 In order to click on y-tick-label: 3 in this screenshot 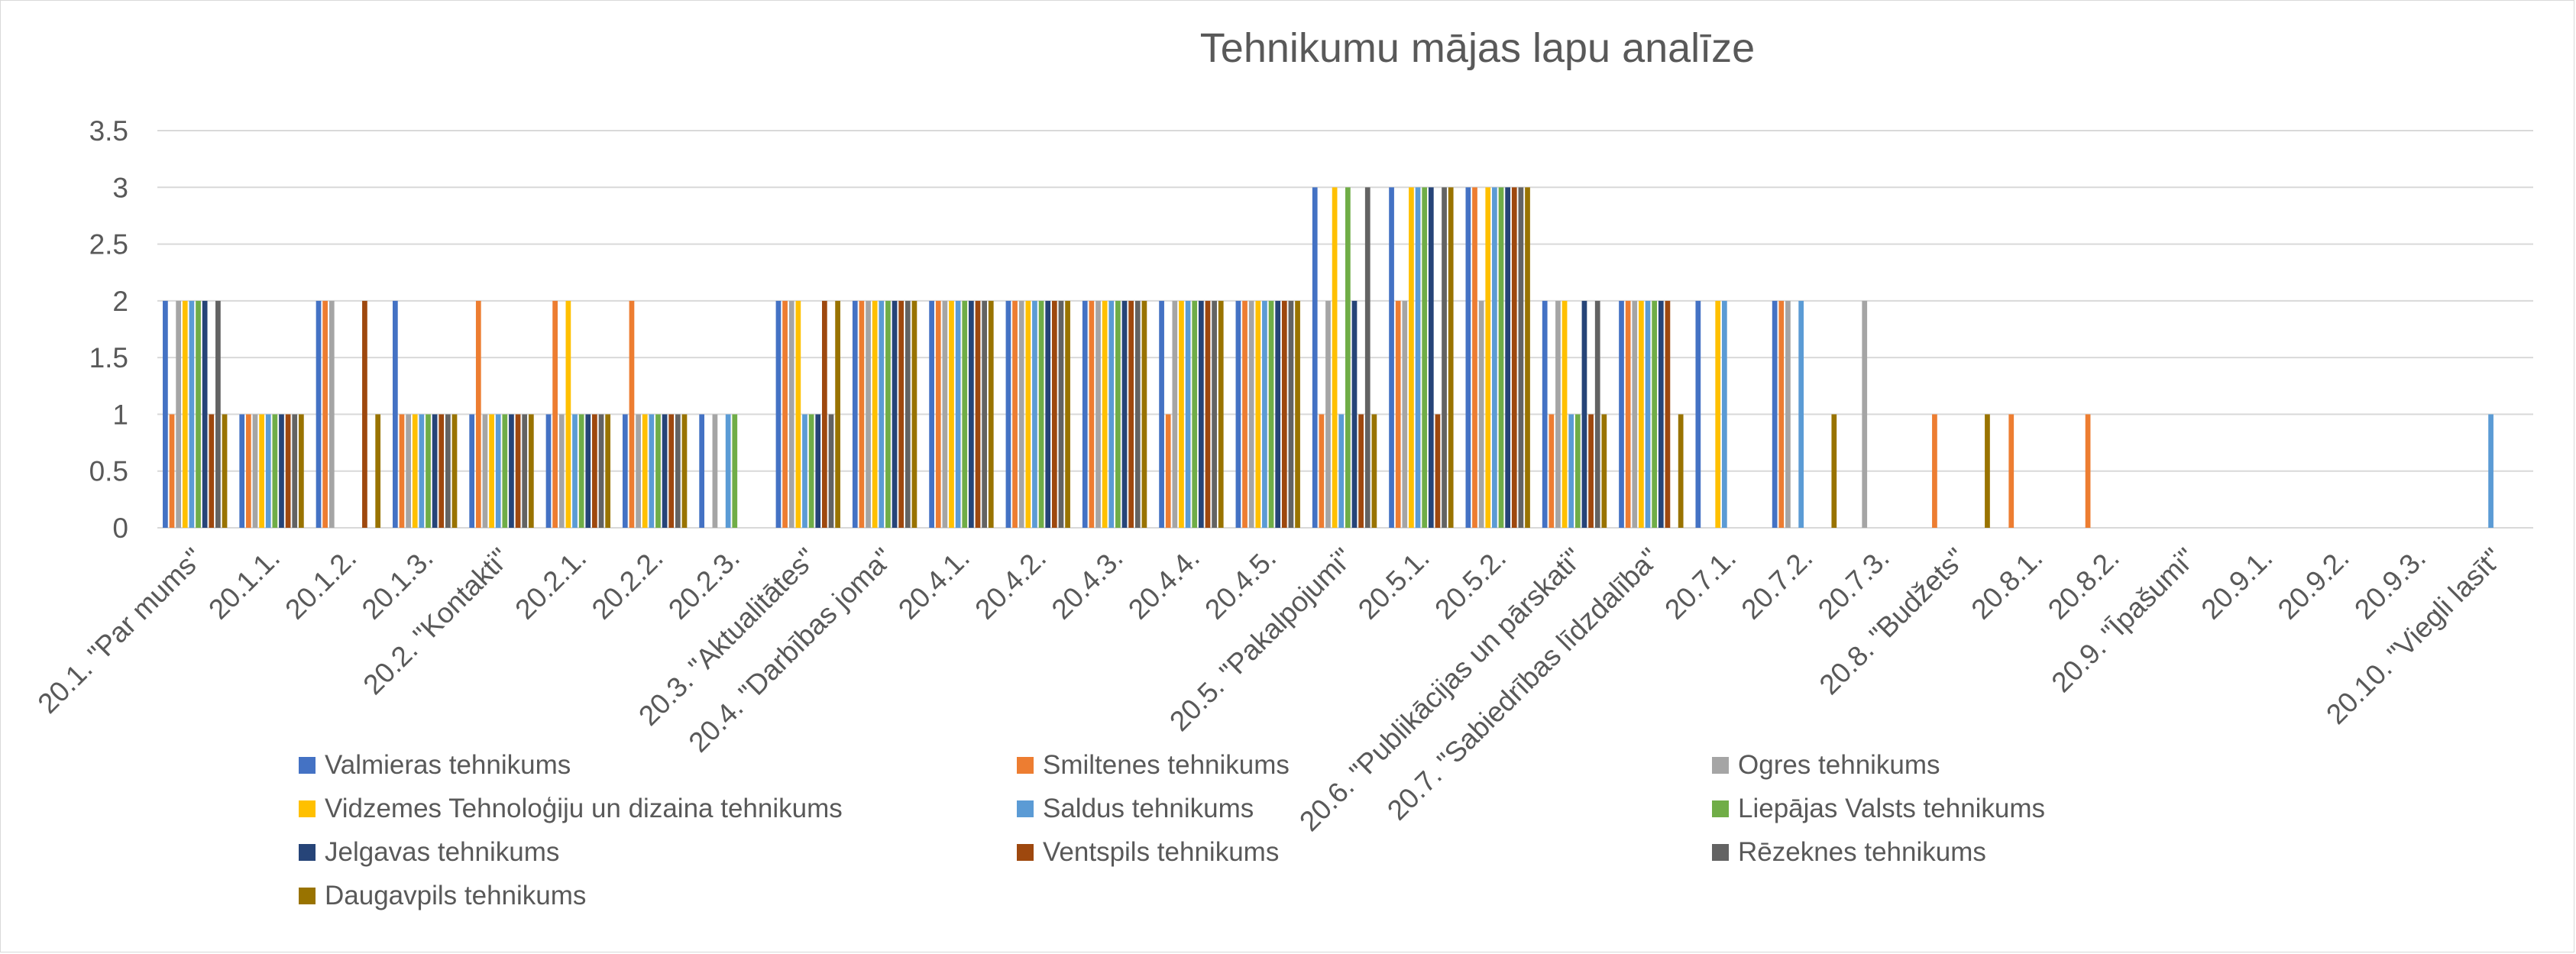, I will do `click(120, 187)`.